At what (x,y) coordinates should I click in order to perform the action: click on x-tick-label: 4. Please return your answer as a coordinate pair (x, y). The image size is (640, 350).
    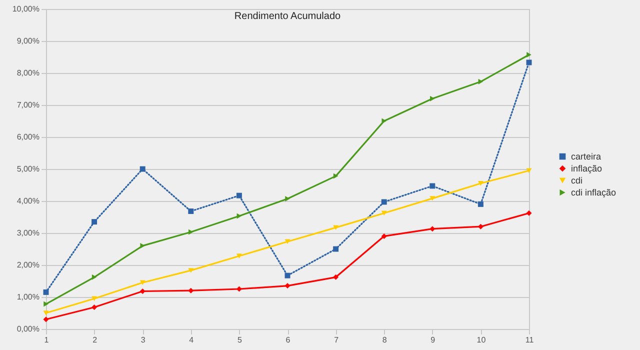
    Looking at the image, I should click on (191, 340).